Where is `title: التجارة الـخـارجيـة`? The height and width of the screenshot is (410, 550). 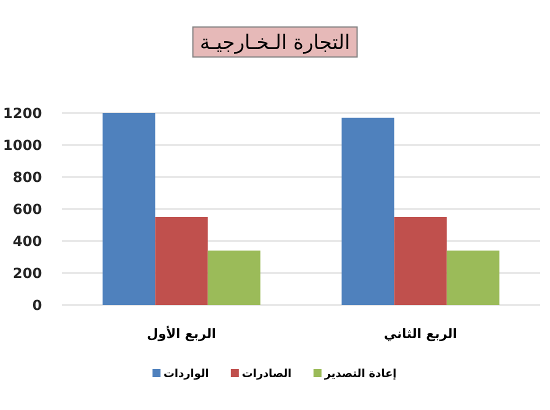 title: التجارة الـخـارجيـة is located at coordinates (275, 42).